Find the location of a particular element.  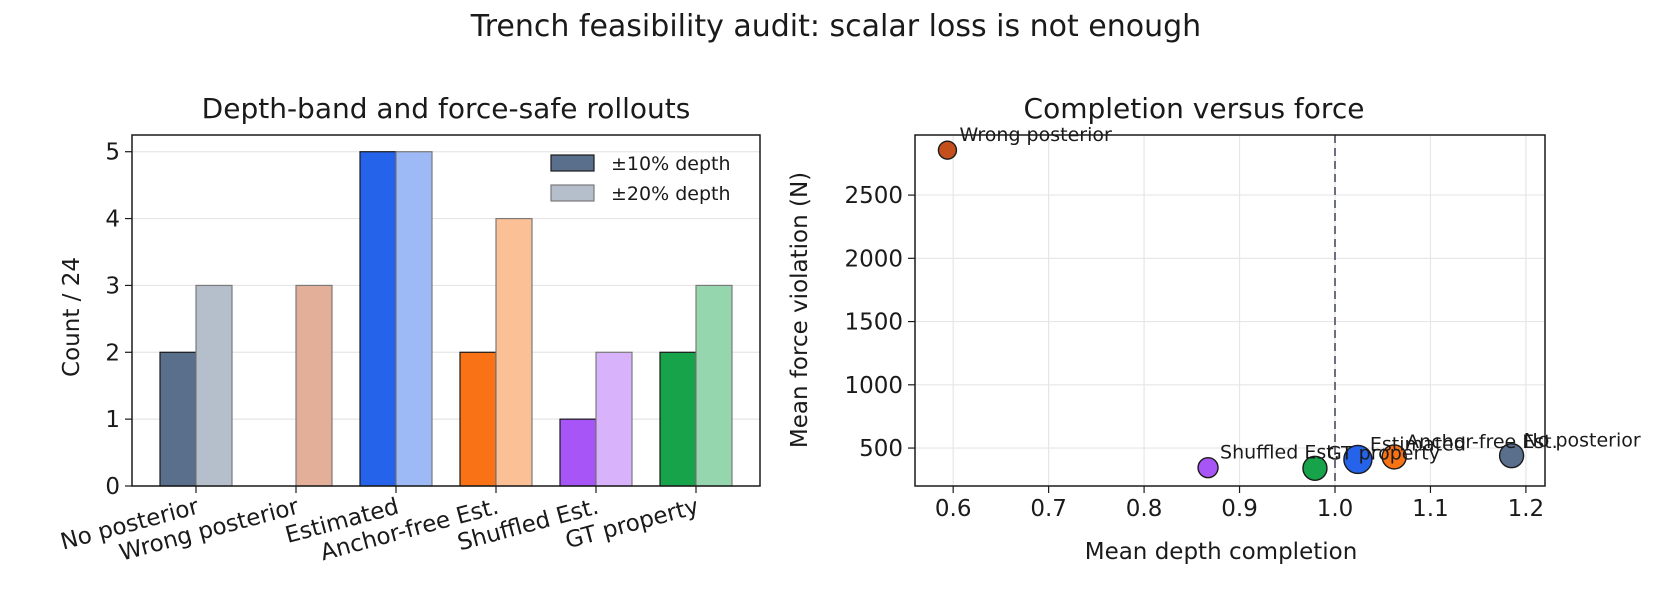

scatter-x-axis-label: Mean depth completion is located at coordinates (1221, 552).